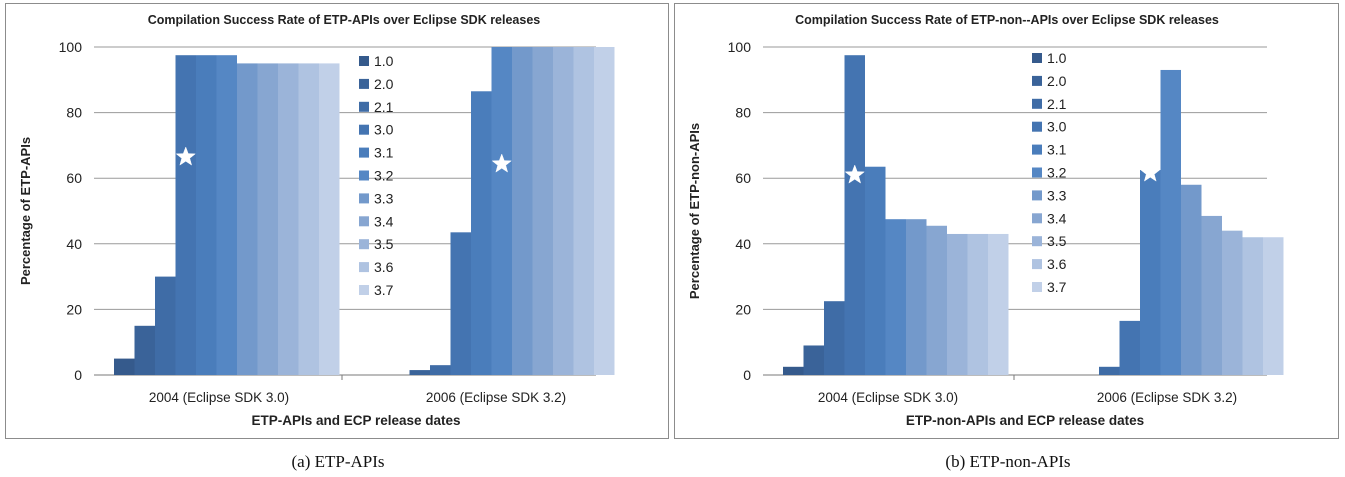 The image size is (1345, 477). Describe the element at coordinates (743, 309) in the screenshot. I see `y-tick-label: 20` at that location.